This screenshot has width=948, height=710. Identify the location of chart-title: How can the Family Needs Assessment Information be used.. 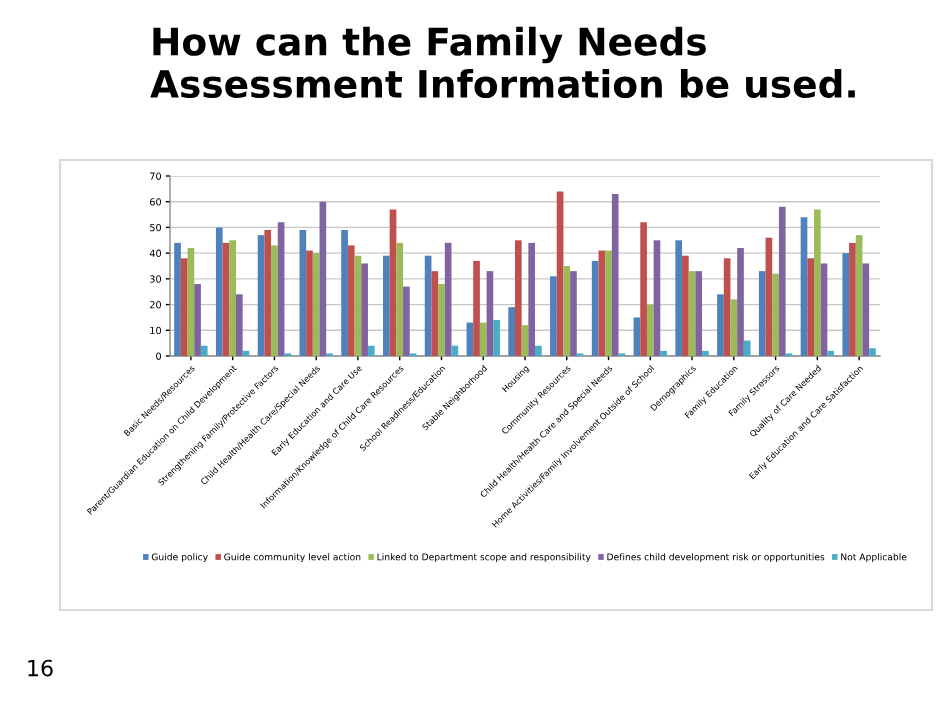
(502, 62).